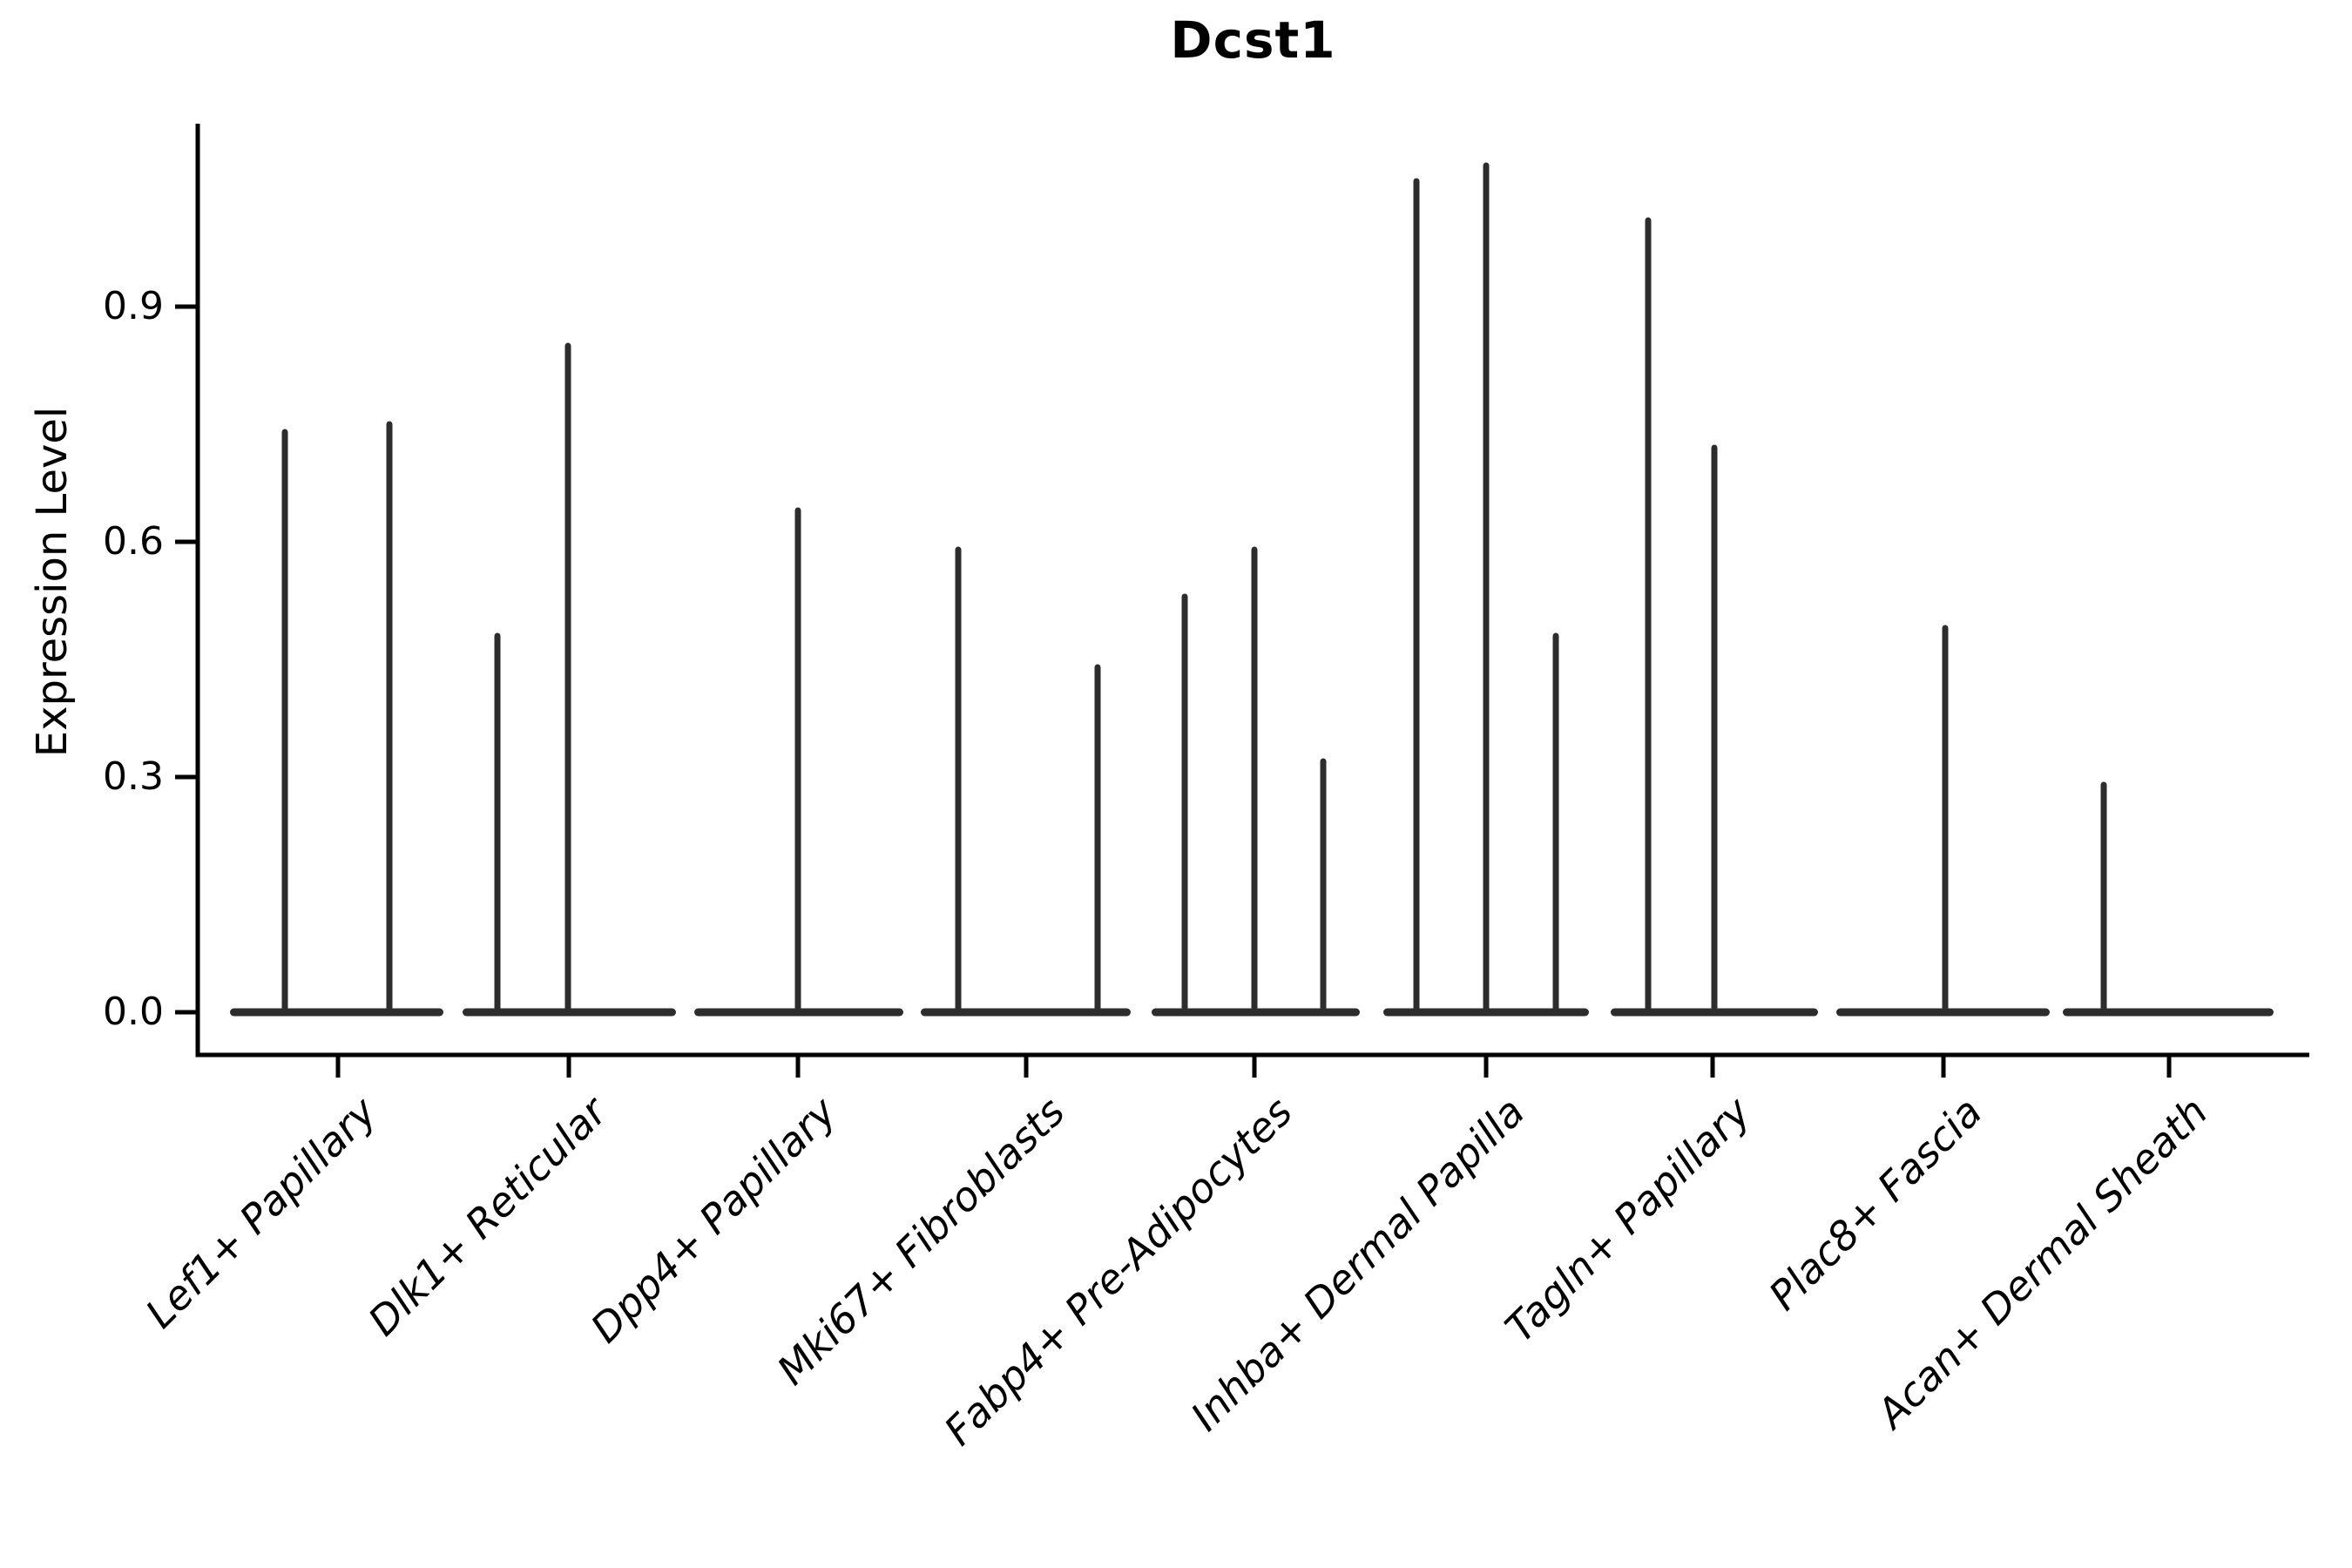 This screenshot has height=1568, width=2352. What do you see at coordinates (134, 306) in the screenshot?
I see `y-tick-label-3: 0.9` at bounding box center [134, 306].